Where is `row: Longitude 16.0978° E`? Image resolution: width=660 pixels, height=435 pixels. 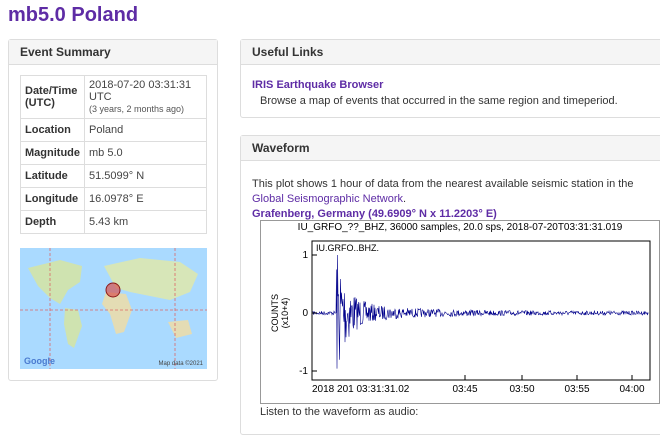 row: Longitude 16.0978° E is located at coordinates (113, 199).